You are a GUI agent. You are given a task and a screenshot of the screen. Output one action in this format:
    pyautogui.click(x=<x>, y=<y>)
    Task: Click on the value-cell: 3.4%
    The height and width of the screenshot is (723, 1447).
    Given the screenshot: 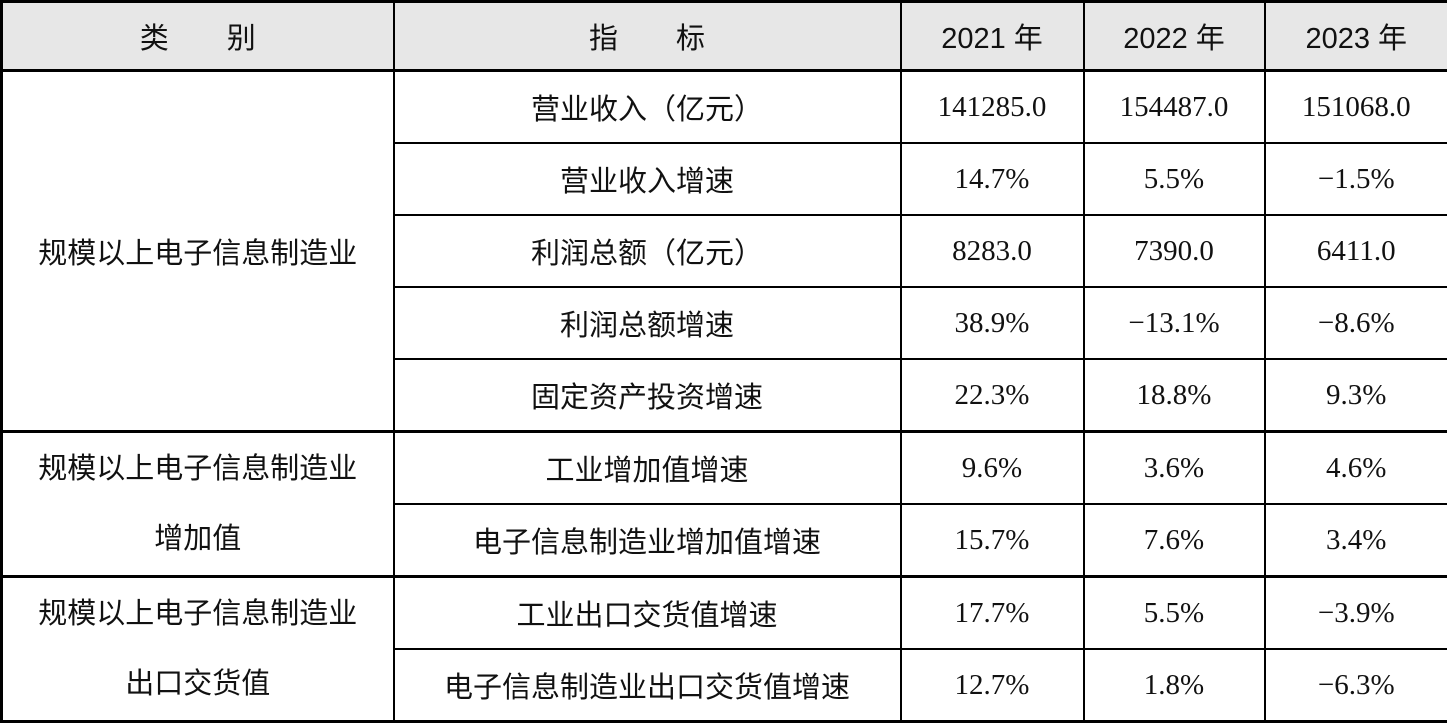 What is the action you would take?
    pyautogui.click(x=1356, y=540)
    